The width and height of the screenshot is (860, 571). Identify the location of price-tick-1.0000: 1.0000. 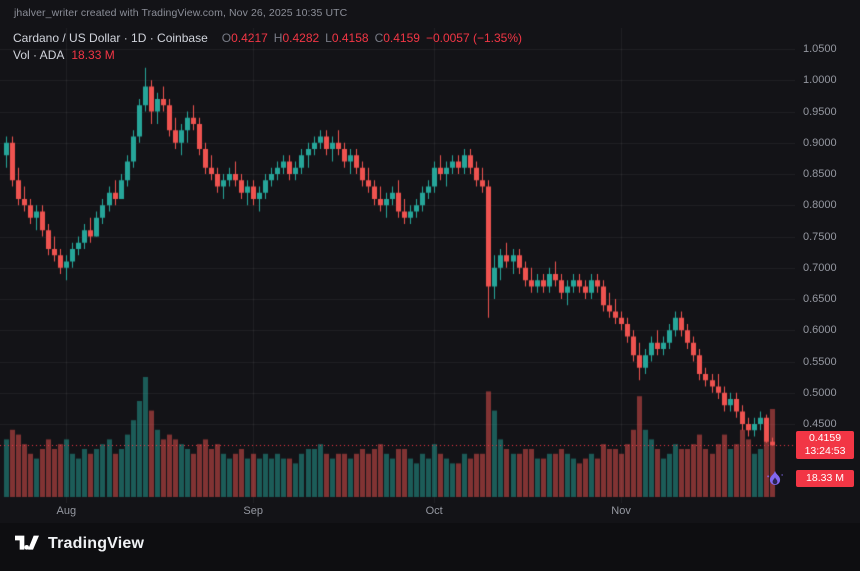
(820, 80).